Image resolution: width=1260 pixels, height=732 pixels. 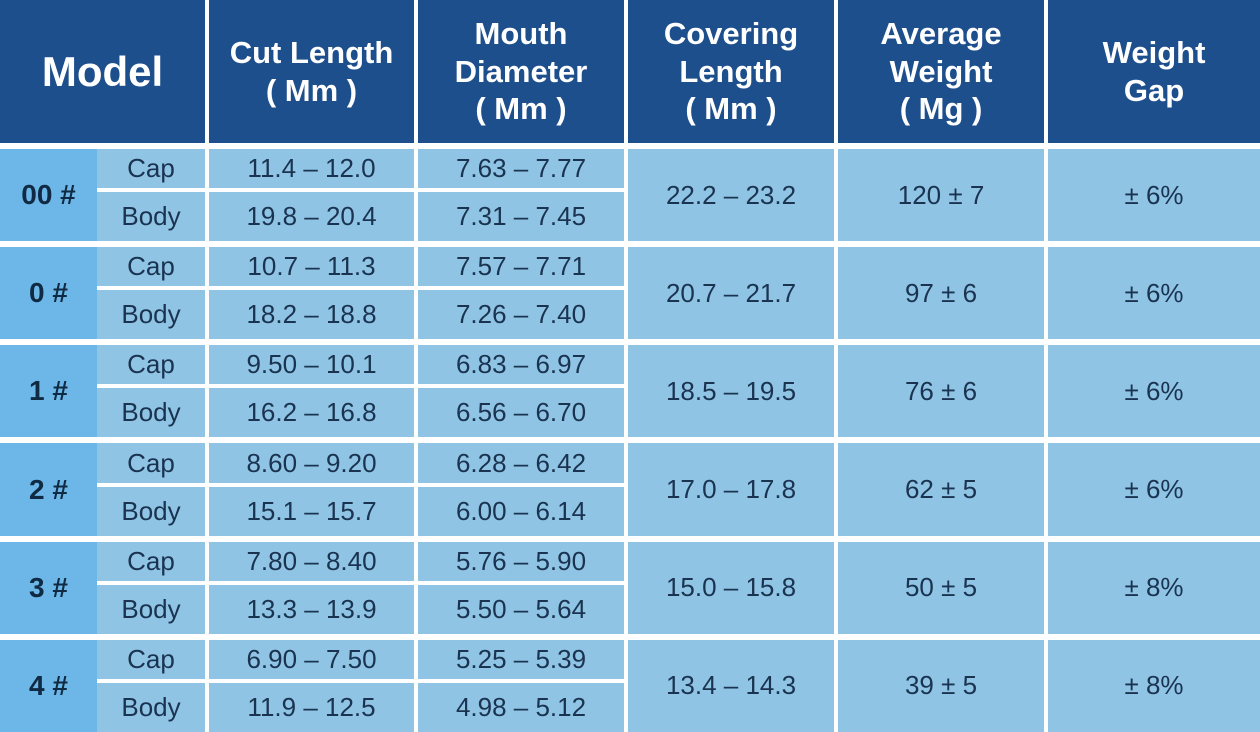 I want to click on cut-length-body: 19.8 – 20.4, so click(x=314, y=217).